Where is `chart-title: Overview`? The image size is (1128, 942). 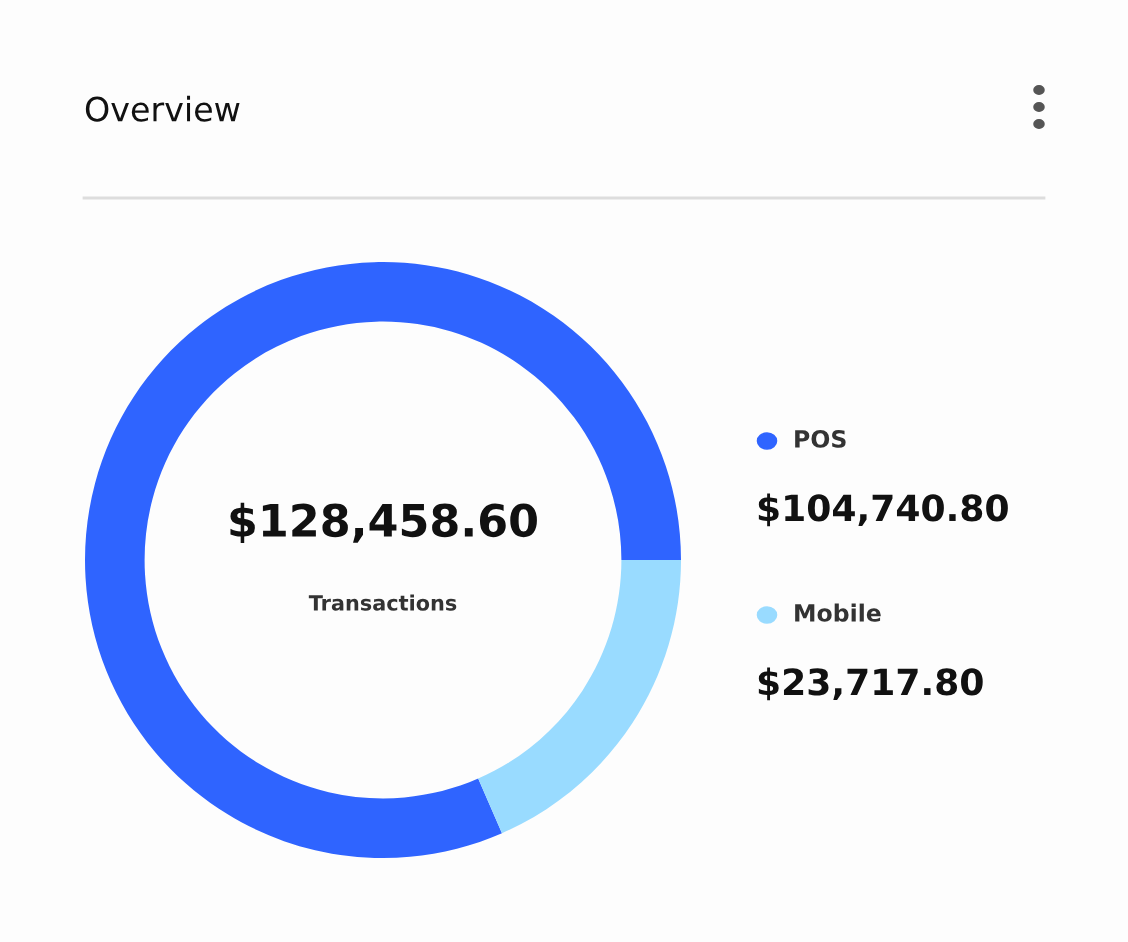 chart-title: Overview is located at coordinates (162, 108).